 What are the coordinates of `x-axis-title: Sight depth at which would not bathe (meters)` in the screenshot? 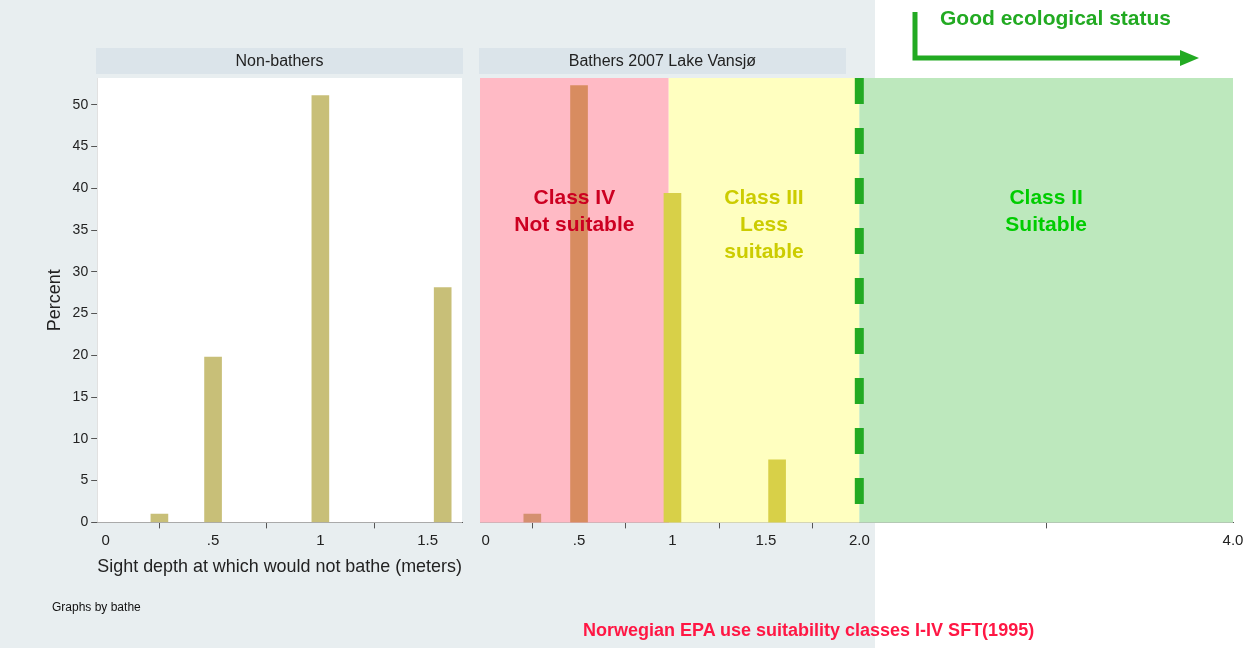 It's located at (279, 566).